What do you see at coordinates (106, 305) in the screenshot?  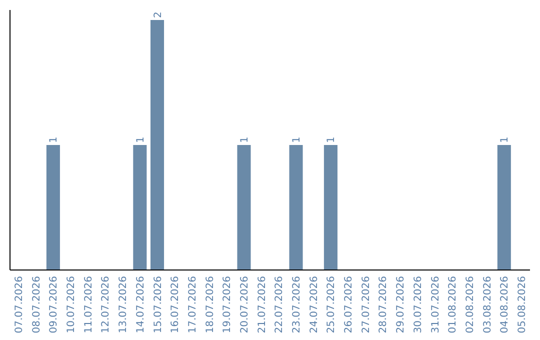 I see `x-tick-label: 12.07.2026` at bounding box center [106, 305].